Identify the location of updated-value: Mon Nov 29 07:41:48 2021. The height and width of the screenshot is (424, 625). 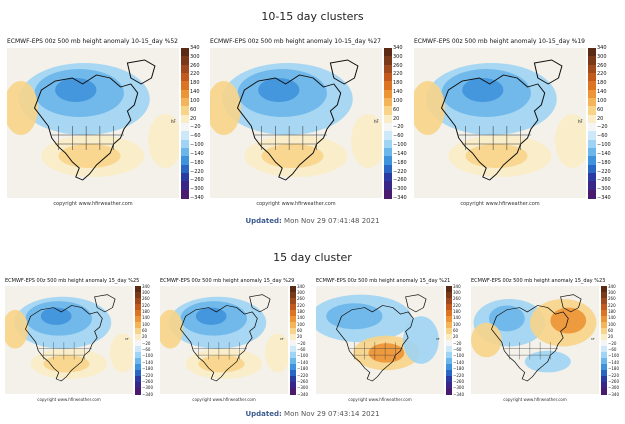
(332, 221).